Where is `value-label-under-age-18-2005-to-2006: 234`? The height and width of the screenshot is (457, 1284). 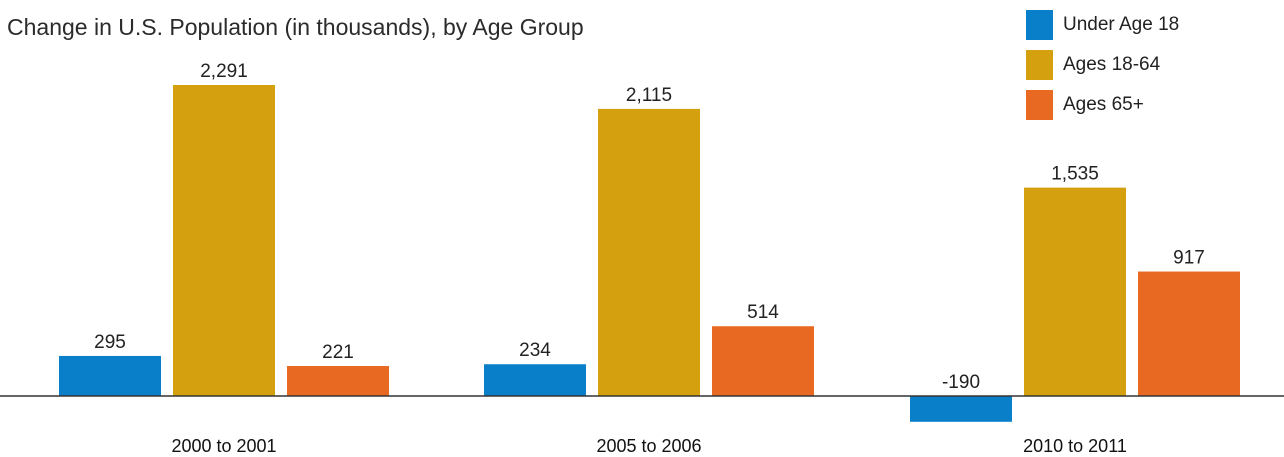
value-label-under-age-18-2005-to-2006: 234 is located at coordinates (535, 350).